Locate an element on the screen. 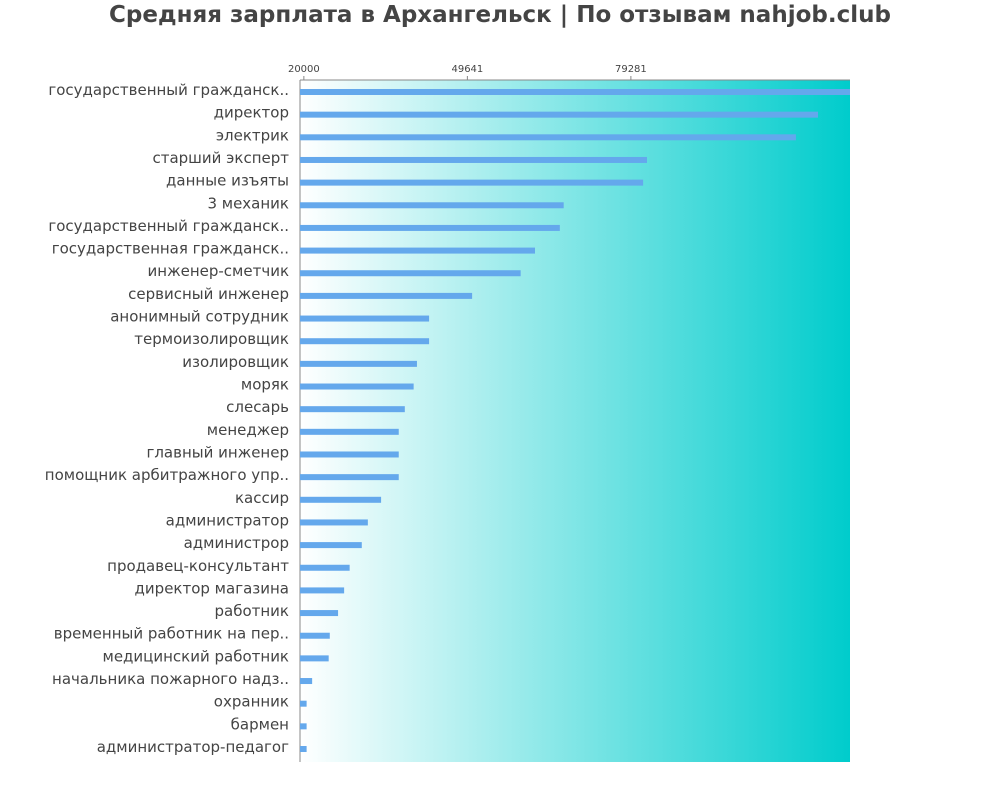  category-label: бармен is located at coordinates (260, 724).